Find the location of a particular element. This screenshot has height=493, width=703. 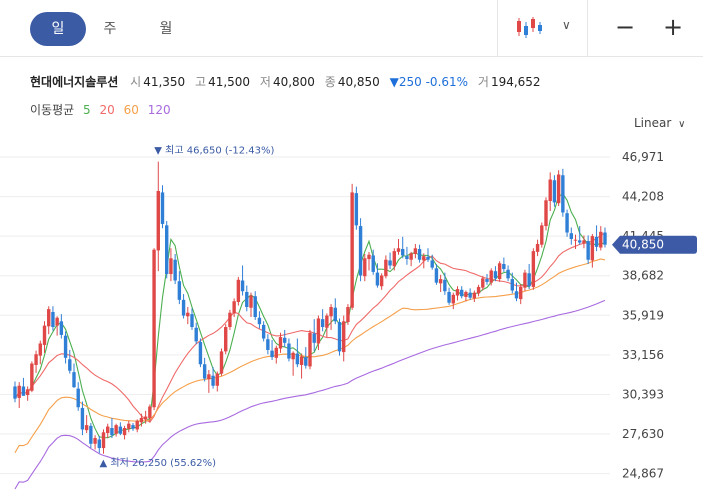

current-price-tag is located at coordinates (654, 244).